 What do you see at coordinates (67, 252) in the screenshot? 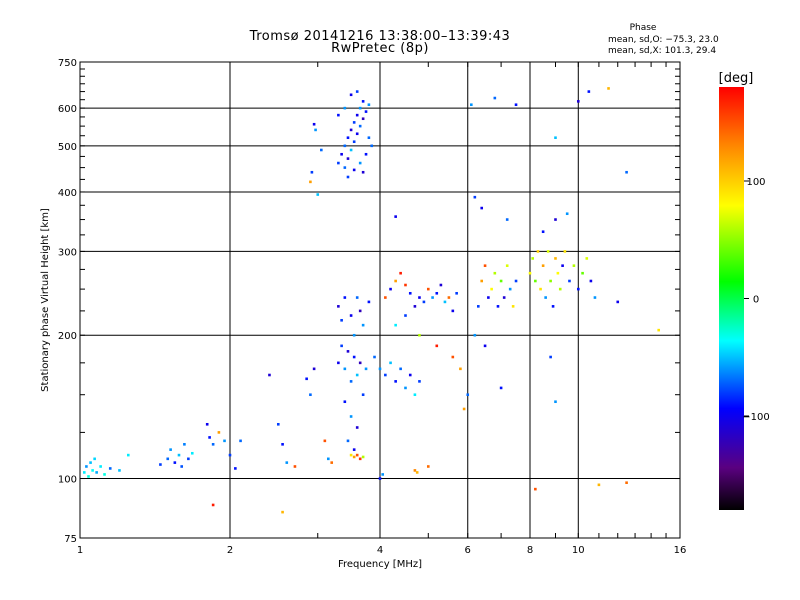
I see `y-tick-label: 300` at bounding box center [67, 252].